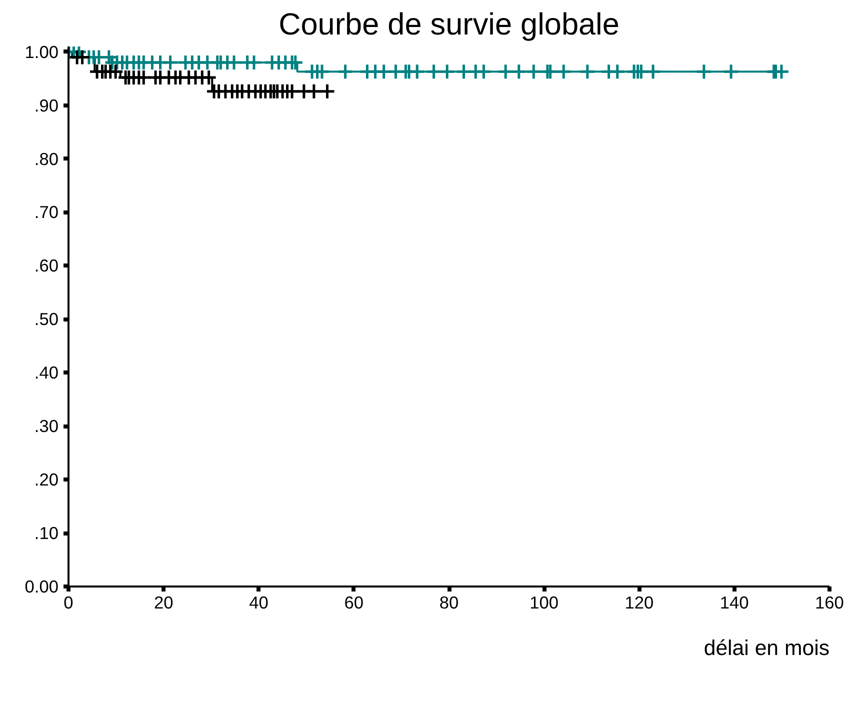 Image resolution: width=852 pixels, height=722 pixels. I want to click on x-tick-label: 0, so click(69, 602).